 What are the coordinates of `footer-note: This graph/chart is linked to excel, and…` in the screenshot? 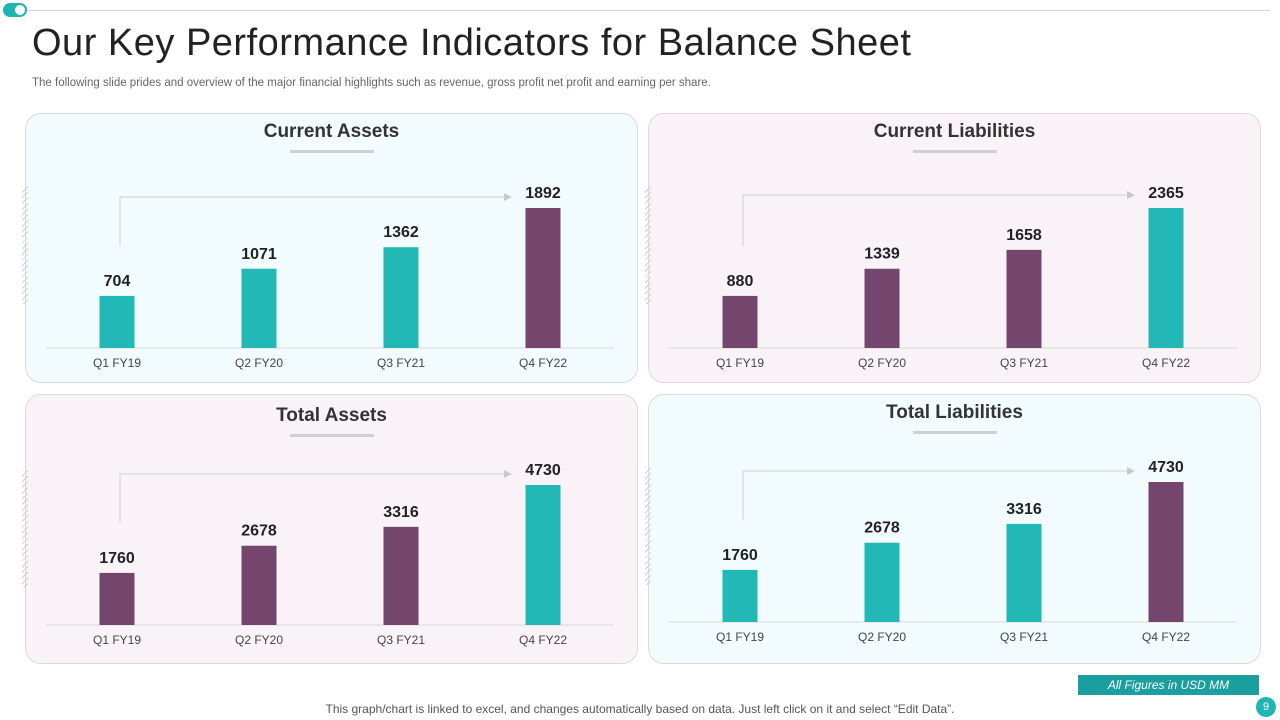 It's located at (640, 709).